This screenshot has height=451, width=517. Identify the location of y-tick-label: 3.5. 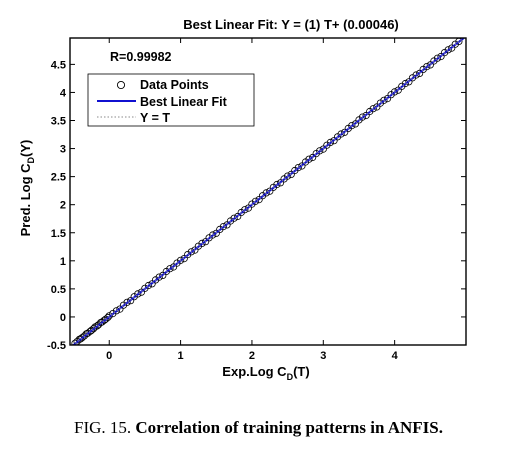
(58, 122).